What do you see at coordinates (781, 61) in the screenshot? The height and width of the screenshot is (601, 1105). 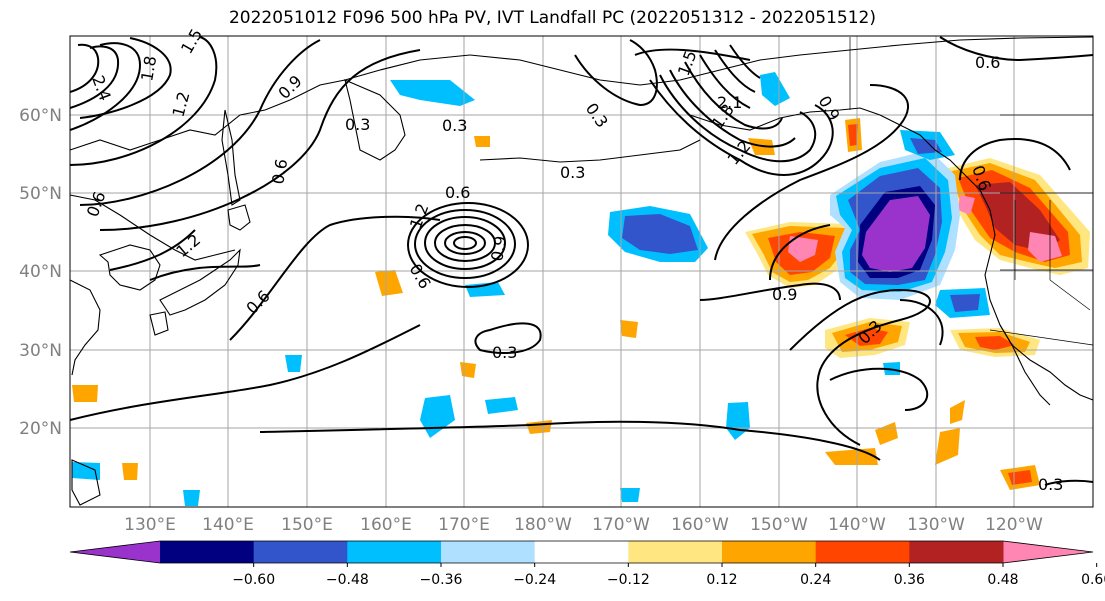 I see `coast-alaska` at bounding box center [781, 61].